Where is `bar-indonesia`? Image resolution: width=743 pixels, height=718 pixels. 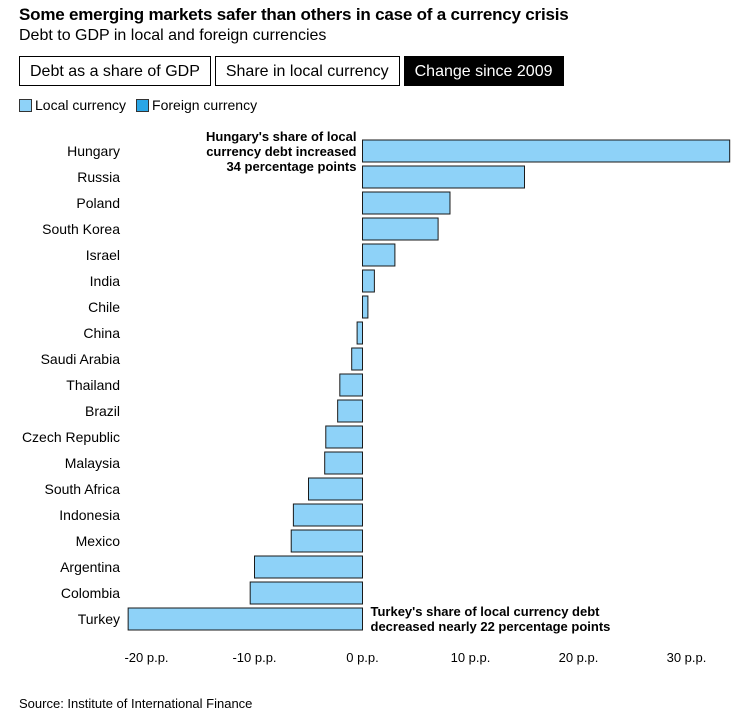 bar-indonesia is located at coordinates (328, 515).